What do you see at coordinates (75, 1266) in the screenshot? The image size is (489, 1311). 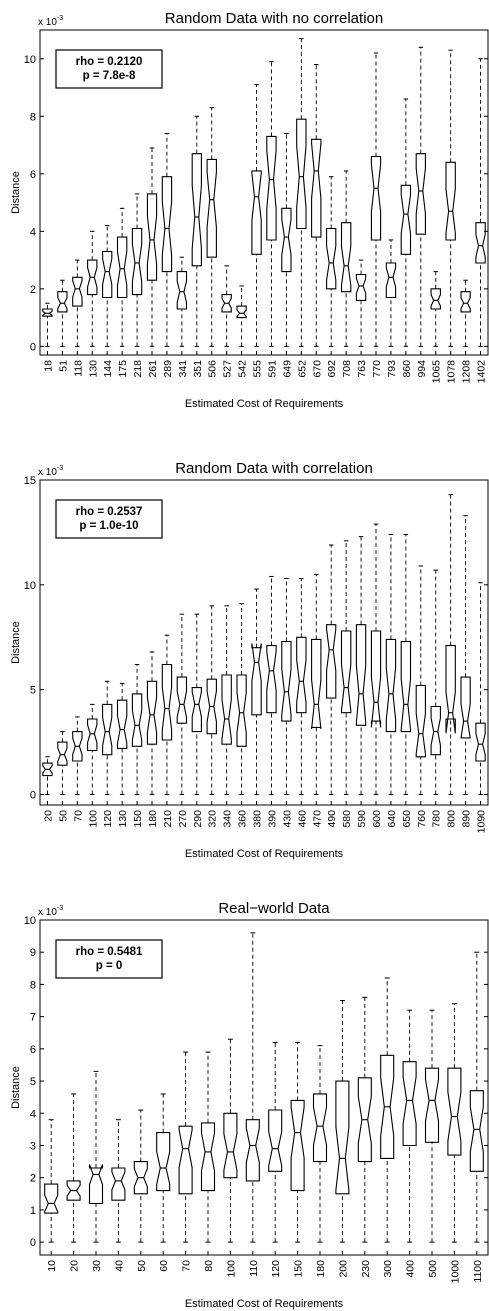 I see `x-tick-label: 20` at bounding box center [75, 1266].